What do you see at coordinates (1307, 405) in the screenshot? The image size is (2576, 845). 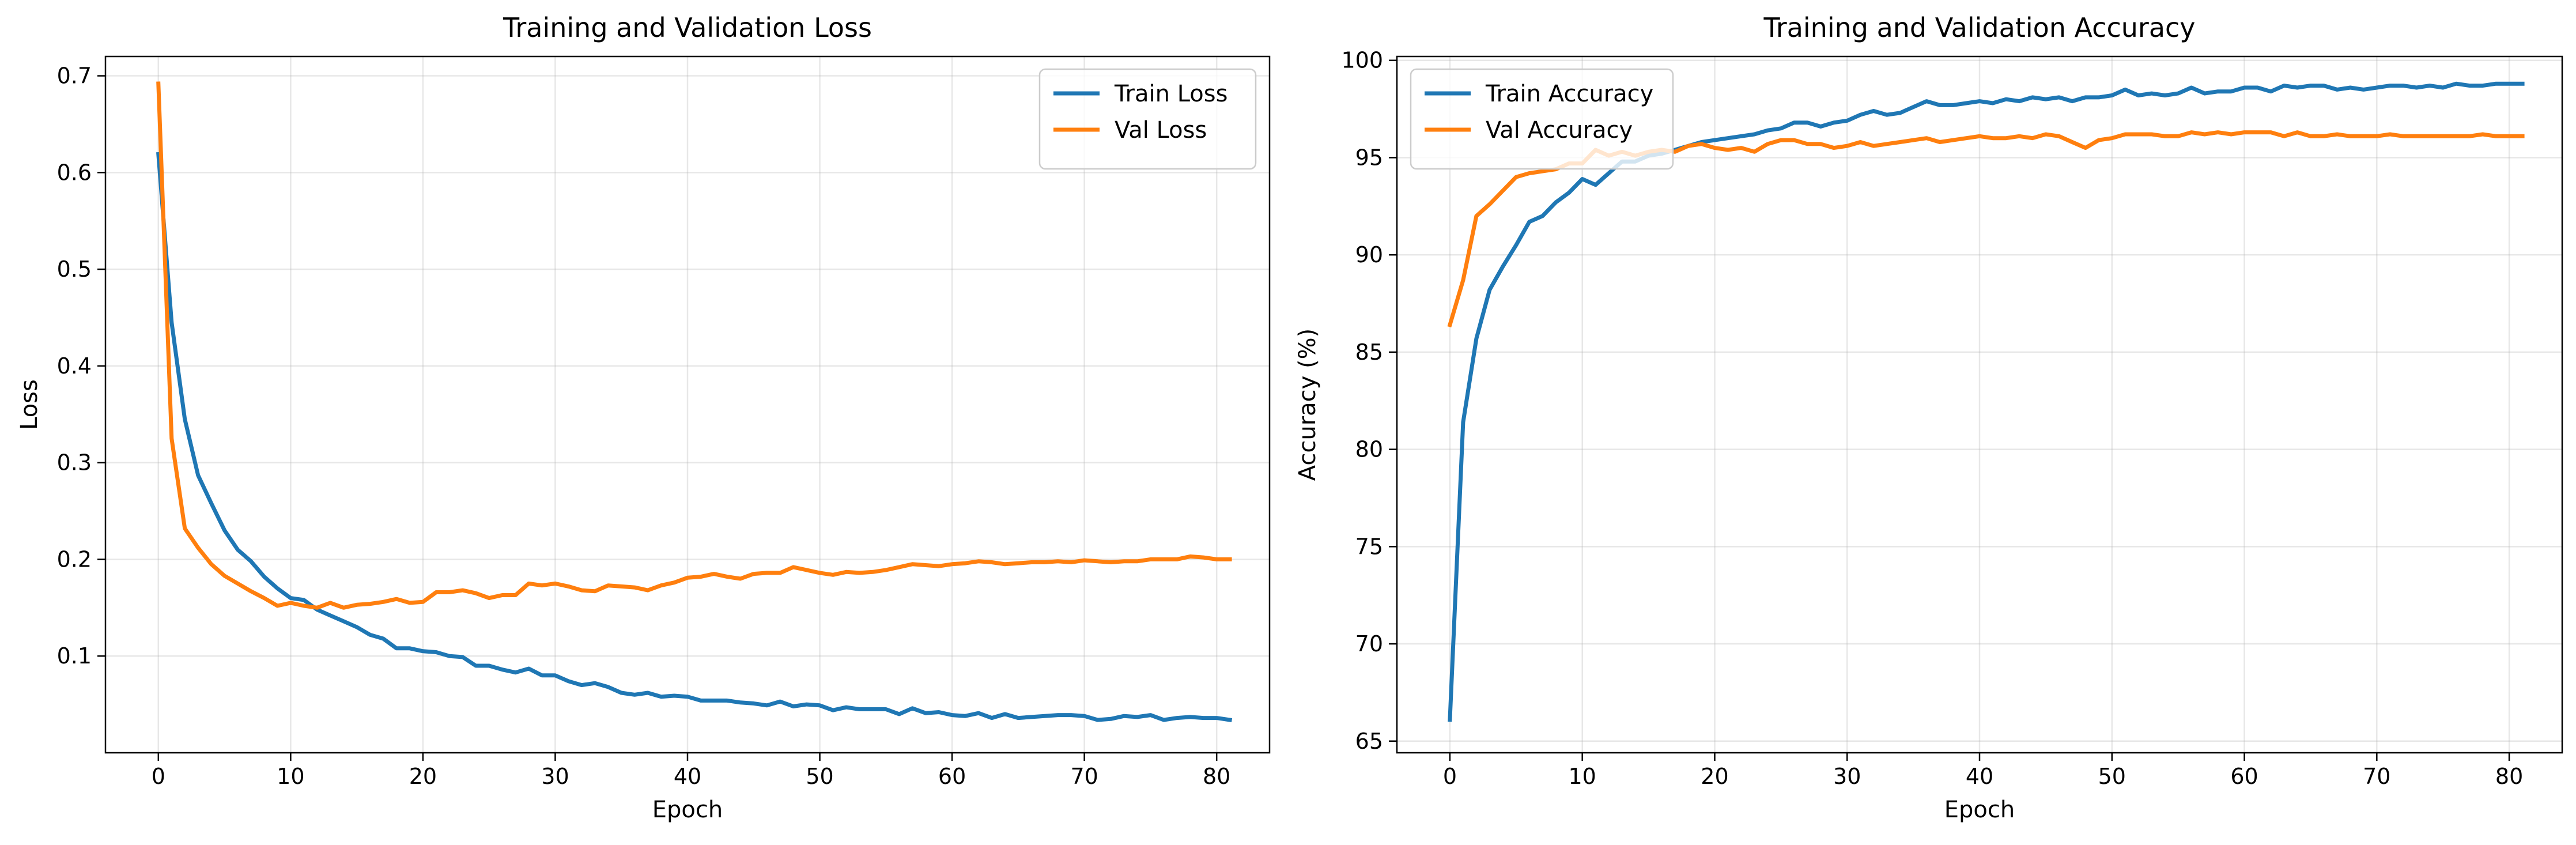 I see `accuracy-y-axis-label: Accuracy (%)` at bounding box center [1307, 405].